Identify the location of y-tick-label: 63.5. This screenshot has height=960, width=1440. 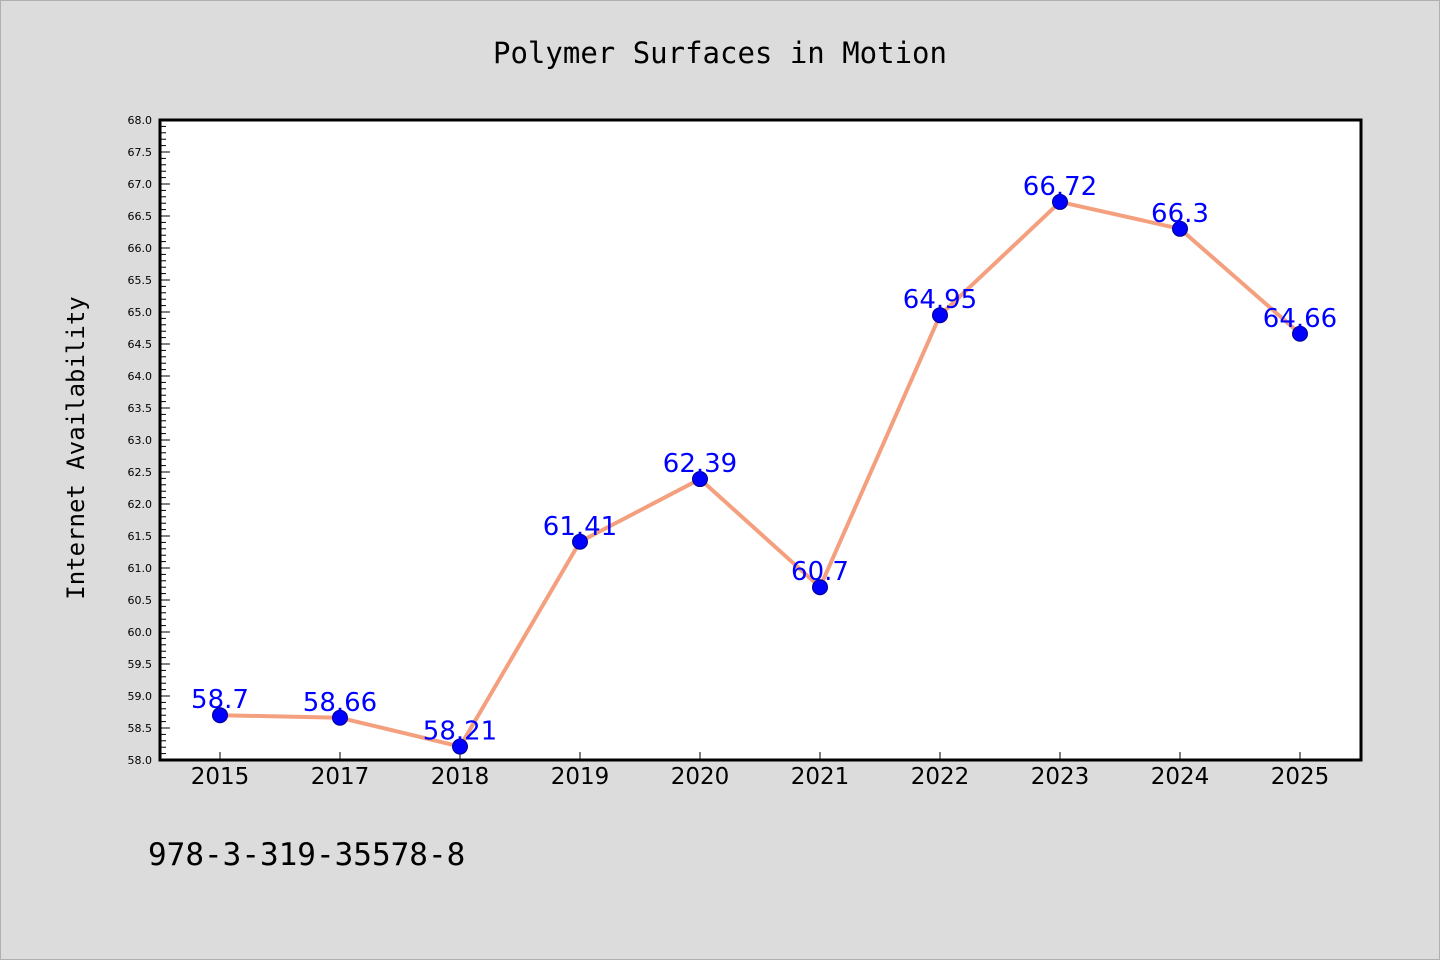
(140, 408).